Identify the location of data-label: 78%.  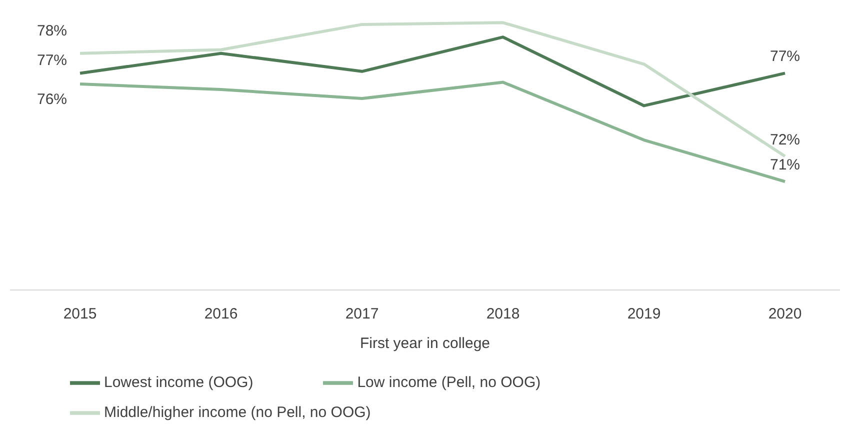
(52, 31).